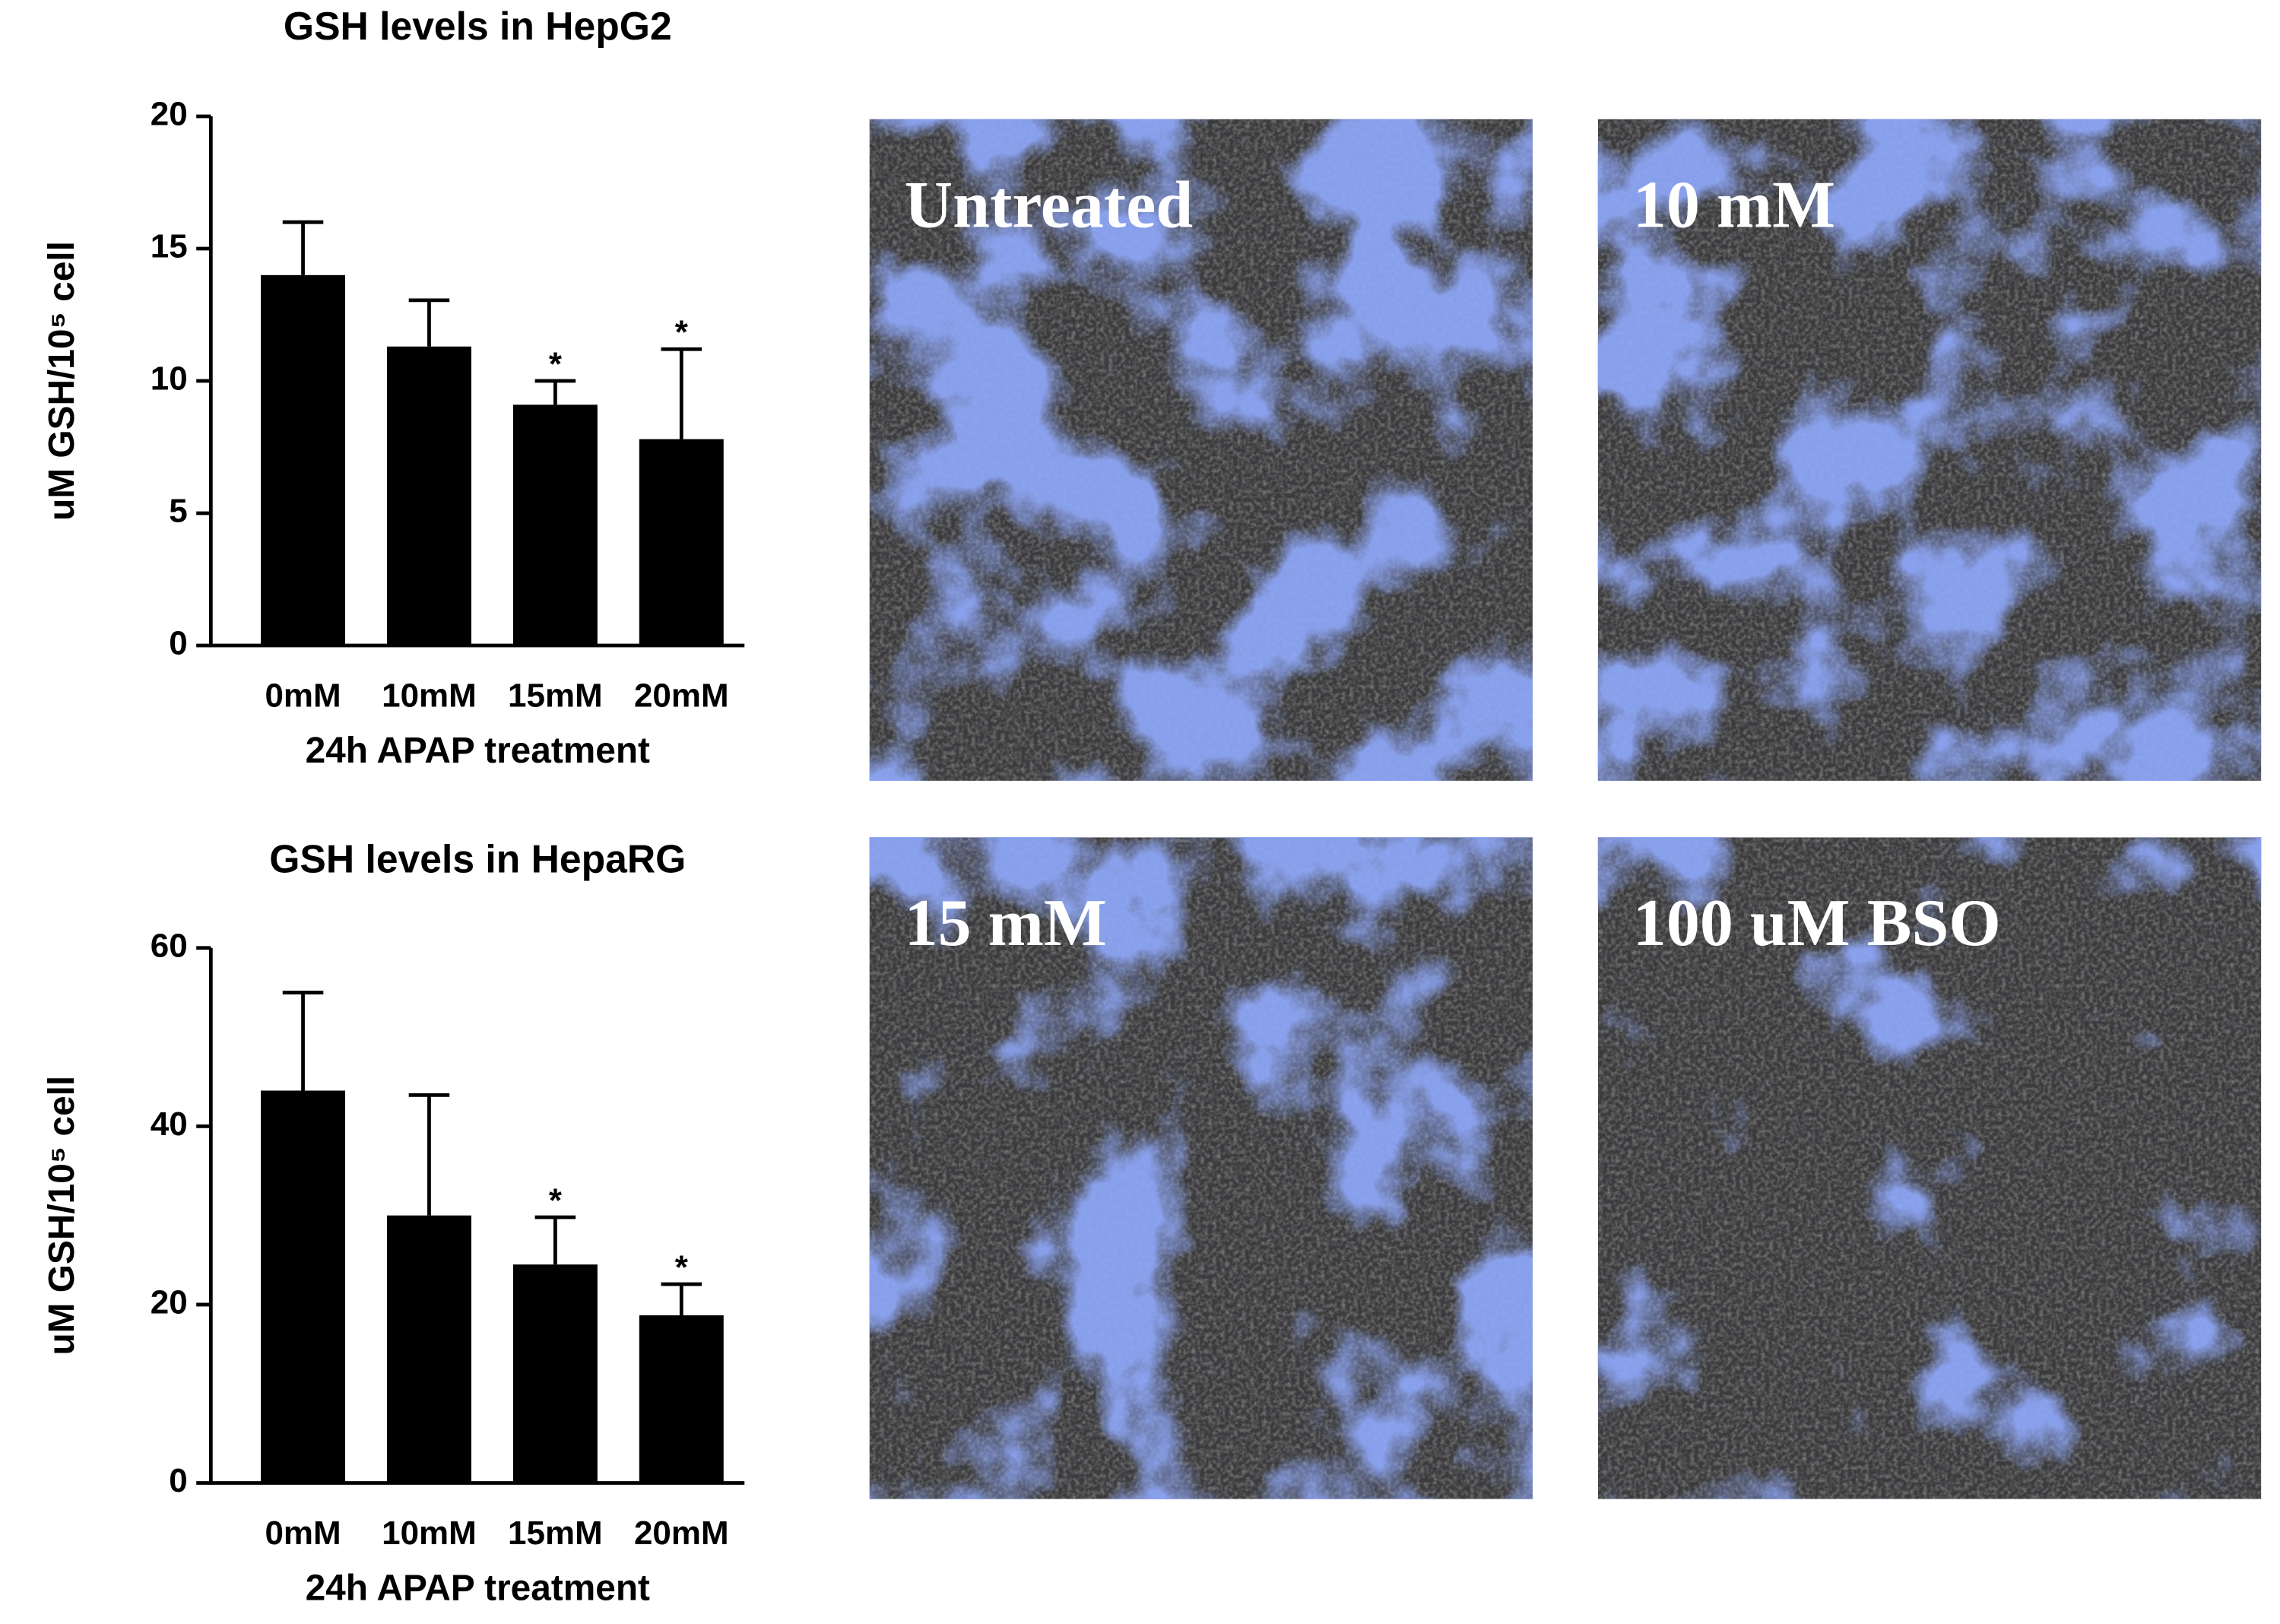 The height and width of the screenshot is (1624, 2280). Describe the element at coordinates (170, 945) in the screenshot. I see `y-tick-label: 60` at that location.